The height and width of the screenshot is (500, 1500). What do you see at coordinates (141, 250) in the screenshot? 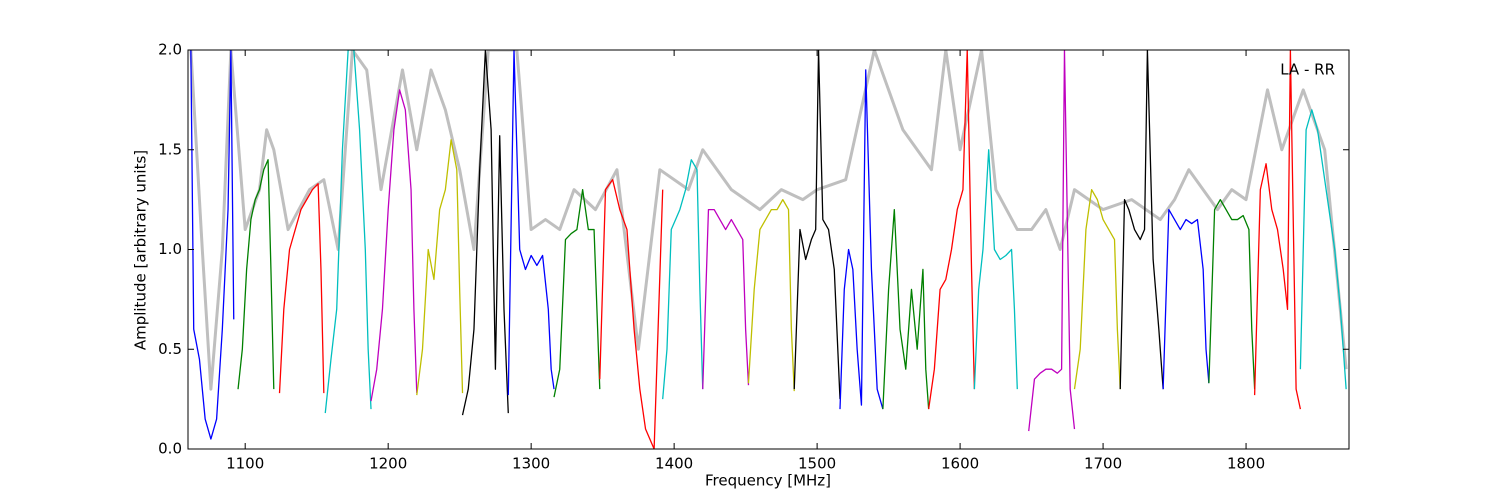
I see `y-axis-label: Amplitude [arbitrary units]` at bounding box center [141, 250].